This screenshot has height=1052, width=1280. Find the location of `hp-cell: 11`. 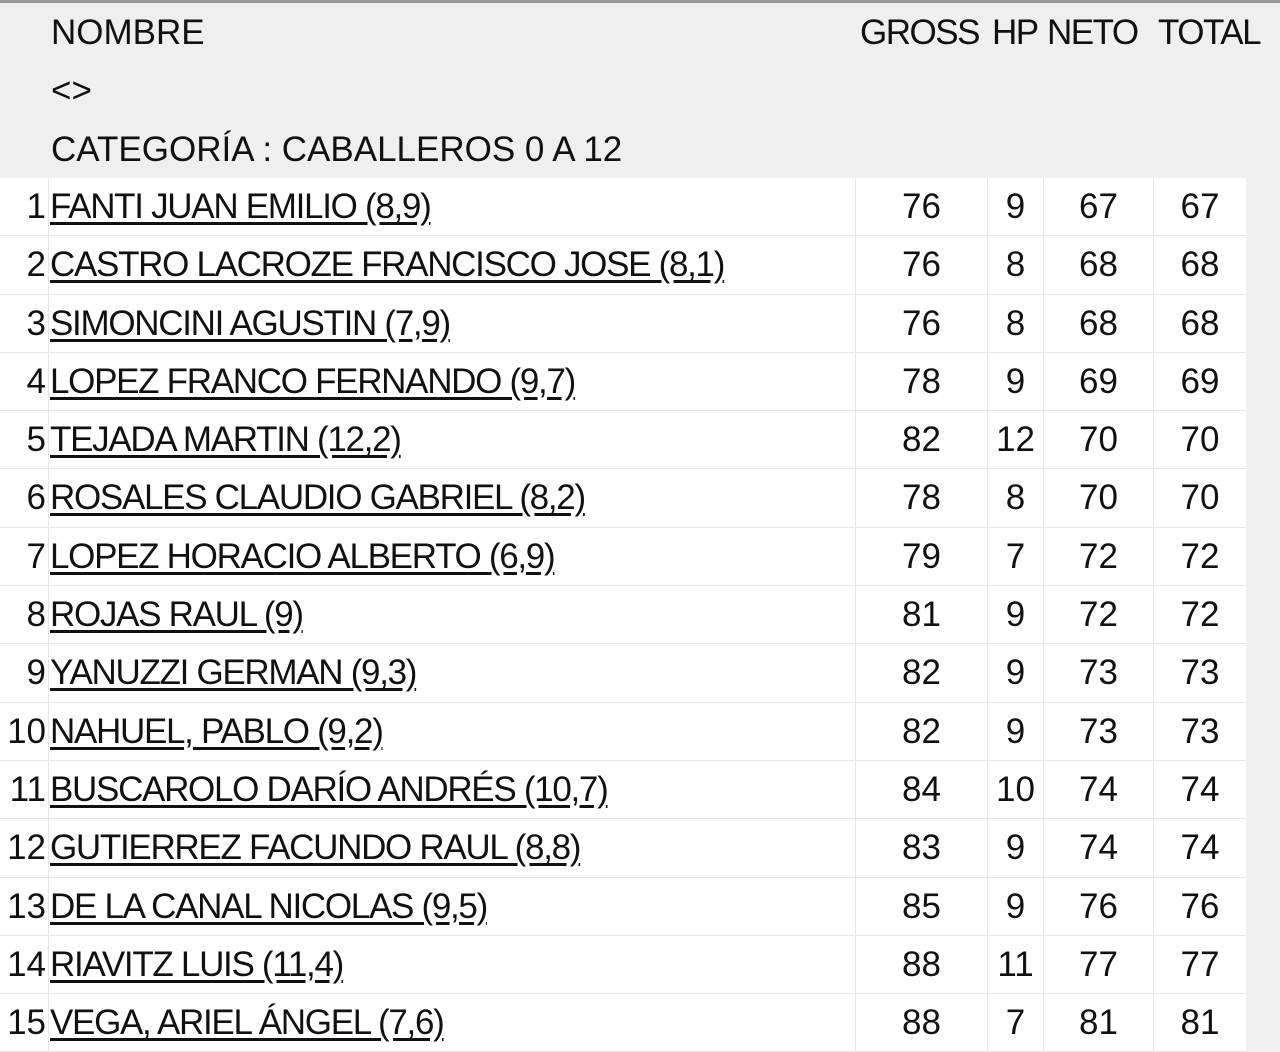

hp-cell: 11 is located at coordinates (1016, 964).